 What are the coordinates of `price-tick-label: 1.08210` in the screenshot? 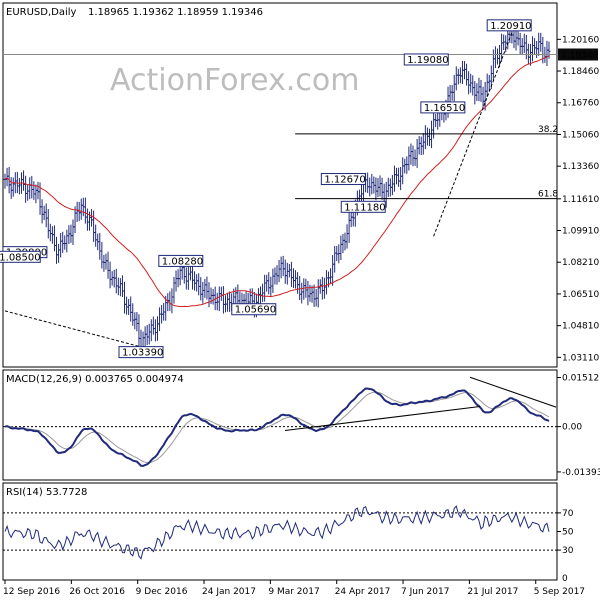 It's located at (580, 263).